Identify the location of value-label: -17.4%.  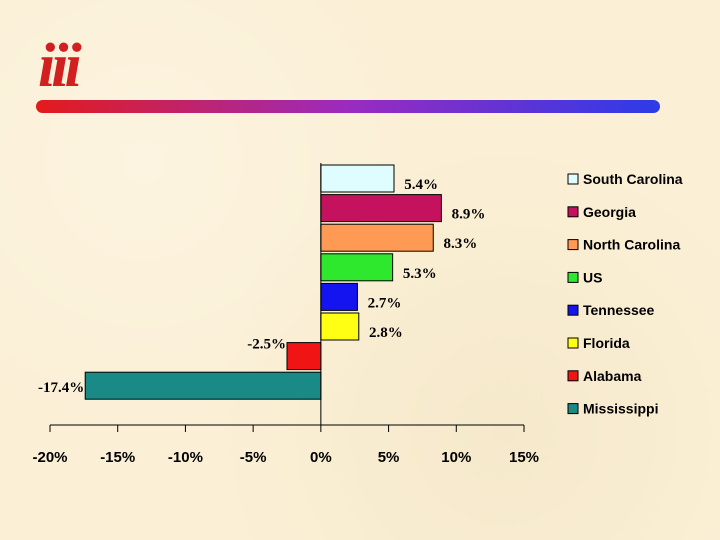
(61, 388).